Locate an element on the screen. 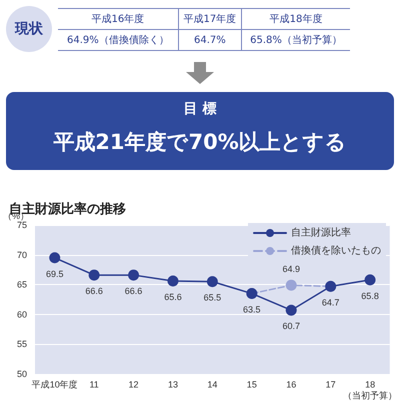 The image size is (400, 404). data-label: 65.8 is located at coordinates (370, 295).